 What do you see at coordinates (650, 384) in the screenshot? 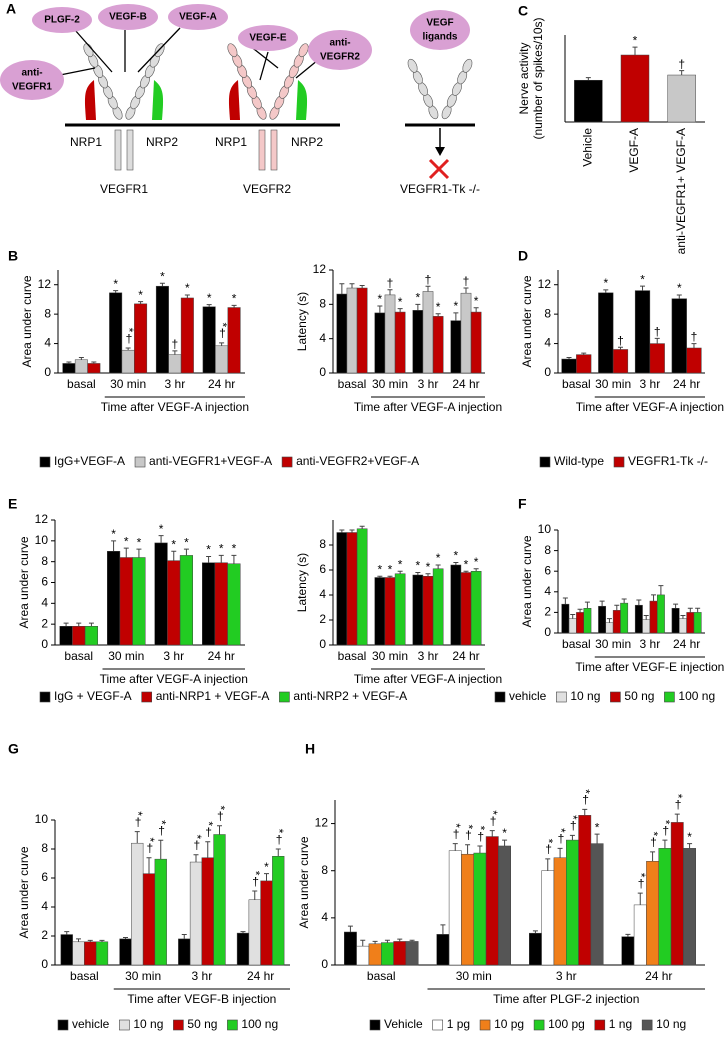
I see `x-tick-label: 3 hr` at bounding box center [650, 384].